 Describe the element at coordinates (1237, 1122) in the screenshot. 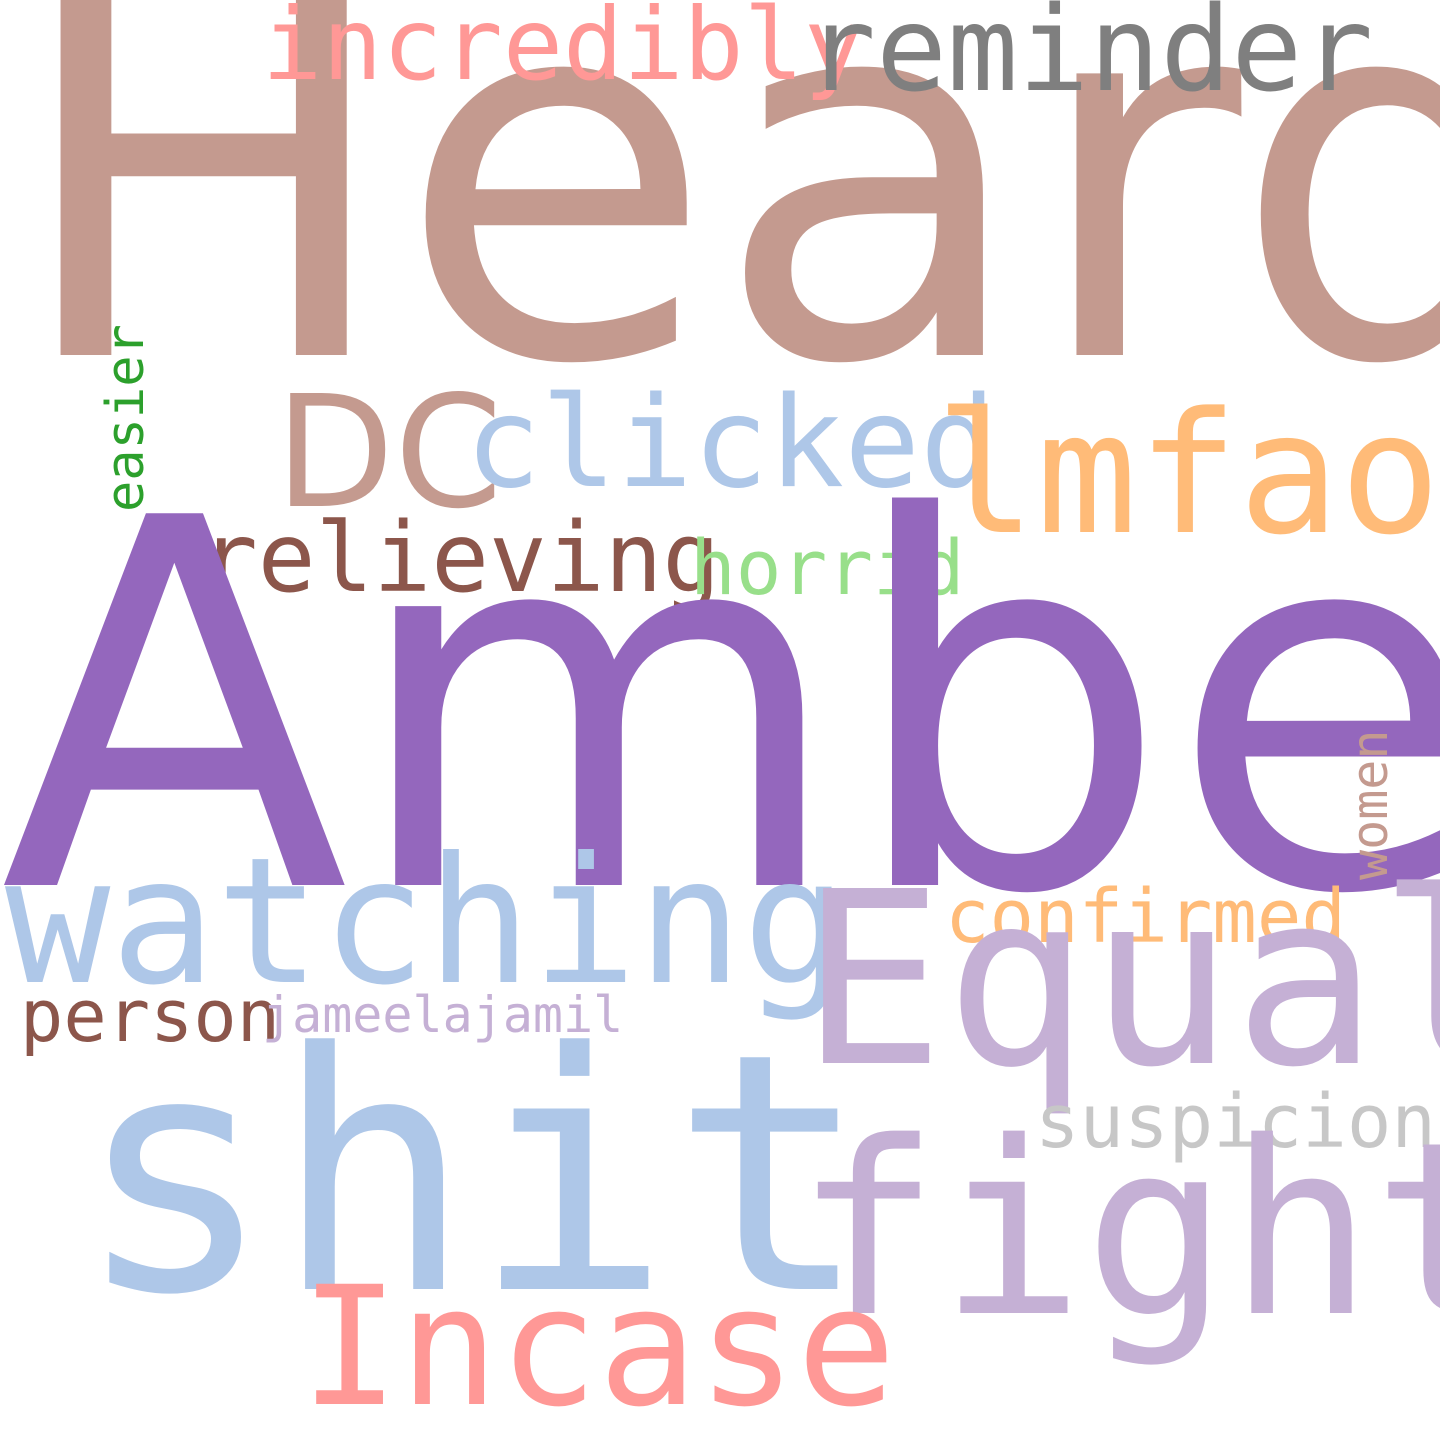

I see `word-suspicions: suspicions` at that location.